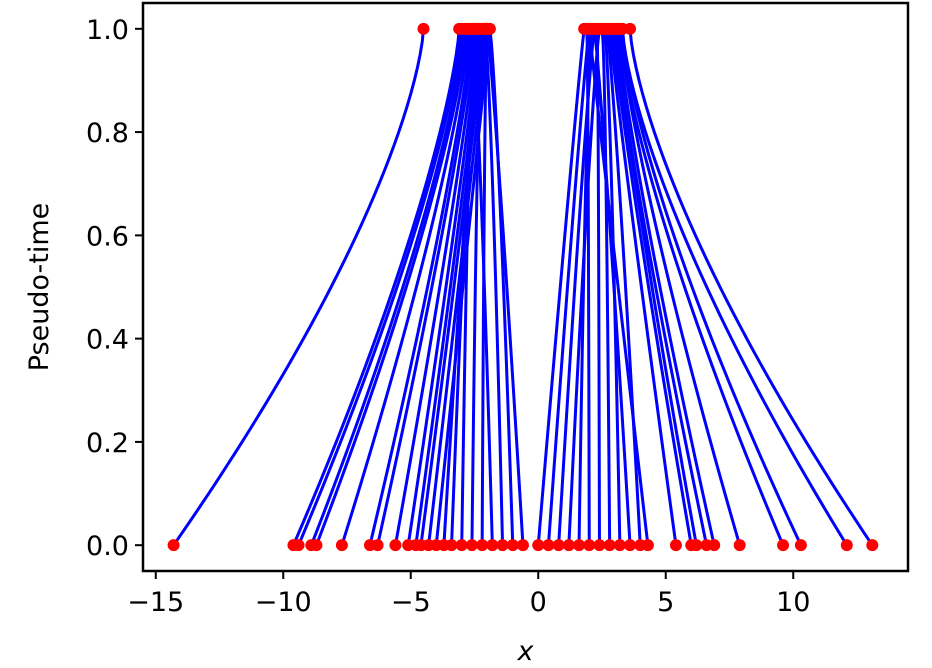 Image resolution: width=932 pixels, height=668 pixels. Describe the element at coordinates (107, 133) in the screenshot. I see `y-tick-label: 0.8` at that location.